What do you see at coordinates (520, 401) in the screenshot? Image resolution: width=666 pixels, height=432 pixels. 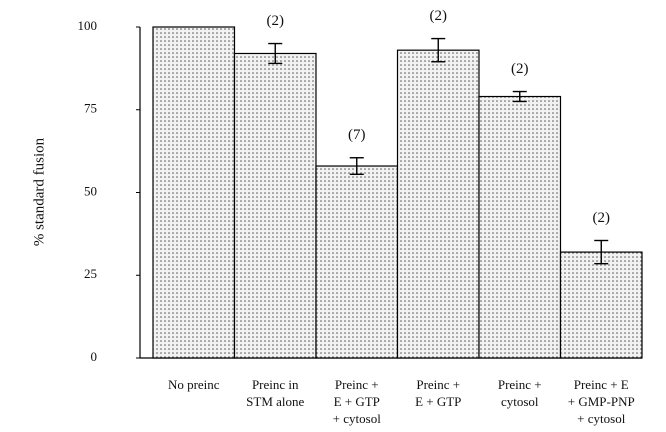 I see `x-tick-label: cytosol` at bounding box center [520, 401].